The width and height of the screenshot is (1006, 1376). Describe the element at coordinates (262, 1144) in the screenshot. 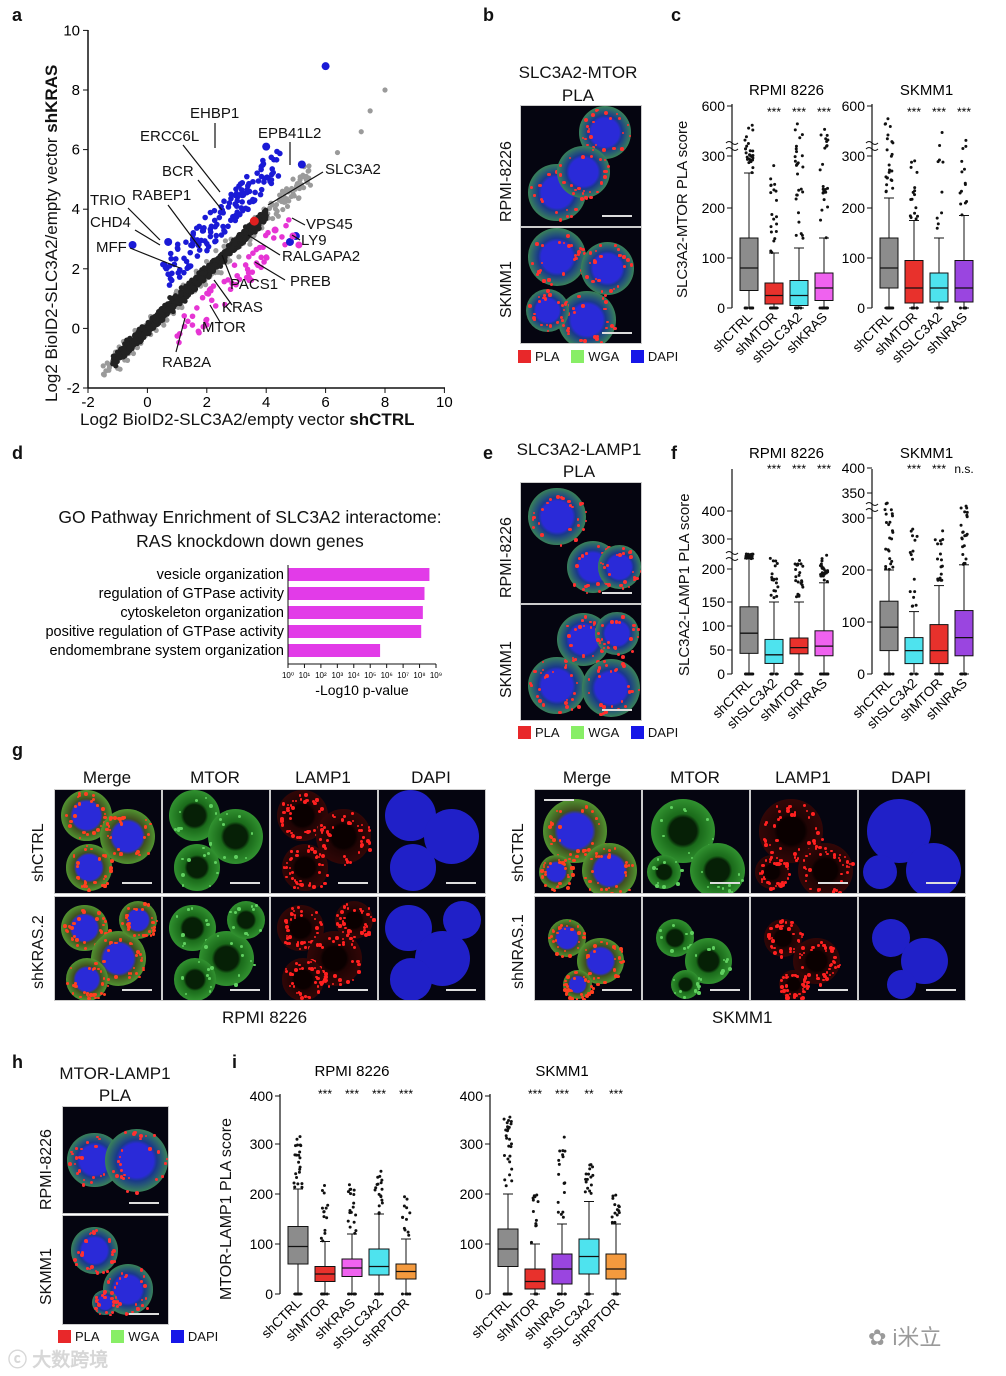

I see `y-tick-label: 300` at that location.